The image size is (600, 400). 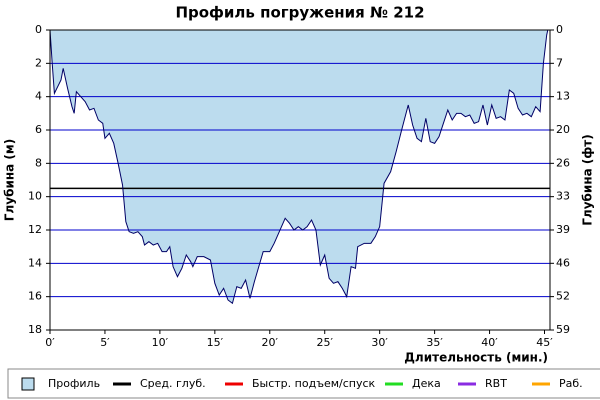 What do you see at coordinates (563, 262) in the screenshot?
I see `y2-tick-label: 46` at bounding box center [563, 262].